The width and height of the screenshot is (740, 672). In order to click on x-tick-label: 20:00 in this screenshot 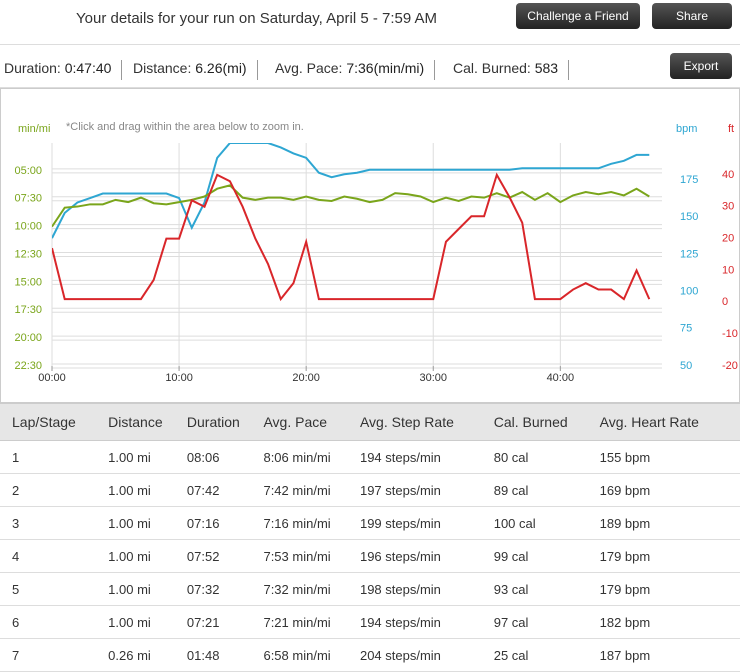, I will do `click(306, 378)`.